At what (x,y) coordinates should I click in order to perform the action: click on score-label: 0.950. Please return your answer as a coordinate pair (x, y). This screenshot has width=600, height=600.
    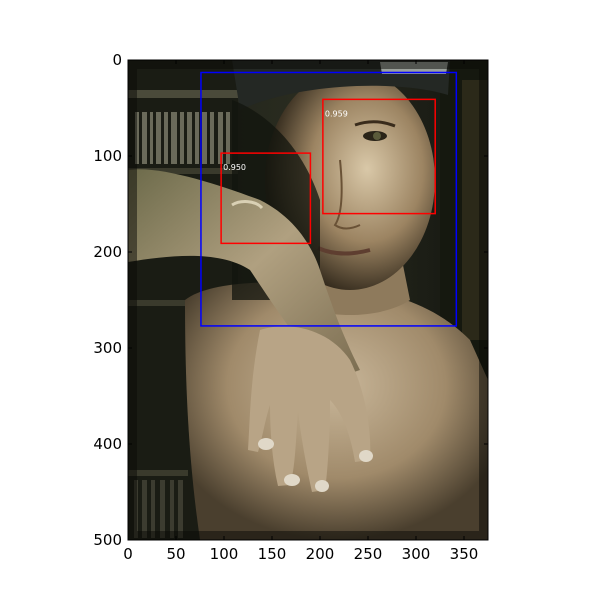
    Looking at the image, I should click on (234, 167).